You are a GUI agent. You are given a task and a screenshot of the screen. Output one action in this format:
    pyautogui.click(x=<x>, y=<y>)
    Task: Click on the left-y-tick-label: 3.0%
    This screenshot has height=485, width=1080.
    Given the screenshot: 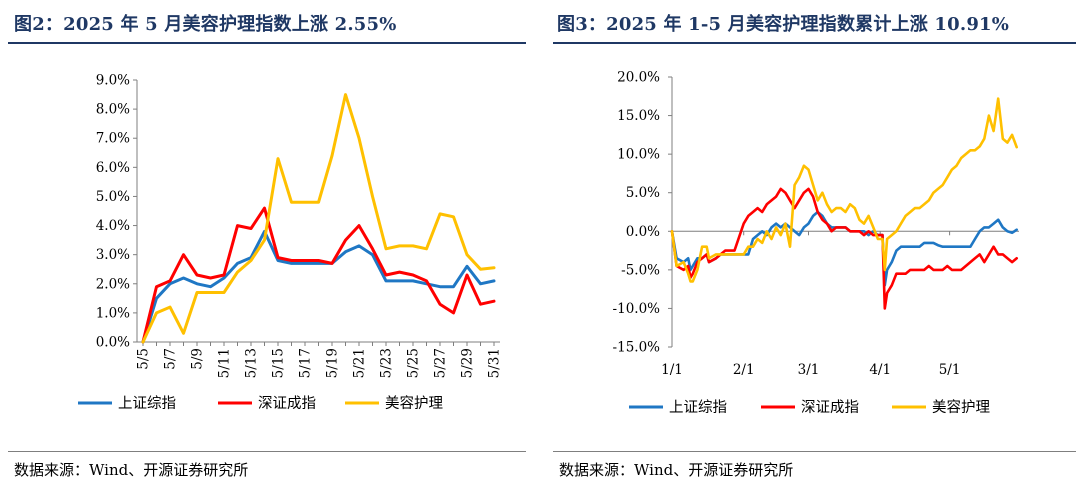 What is the action you would take?
    pyautogui.click(x=113, y=255)
    